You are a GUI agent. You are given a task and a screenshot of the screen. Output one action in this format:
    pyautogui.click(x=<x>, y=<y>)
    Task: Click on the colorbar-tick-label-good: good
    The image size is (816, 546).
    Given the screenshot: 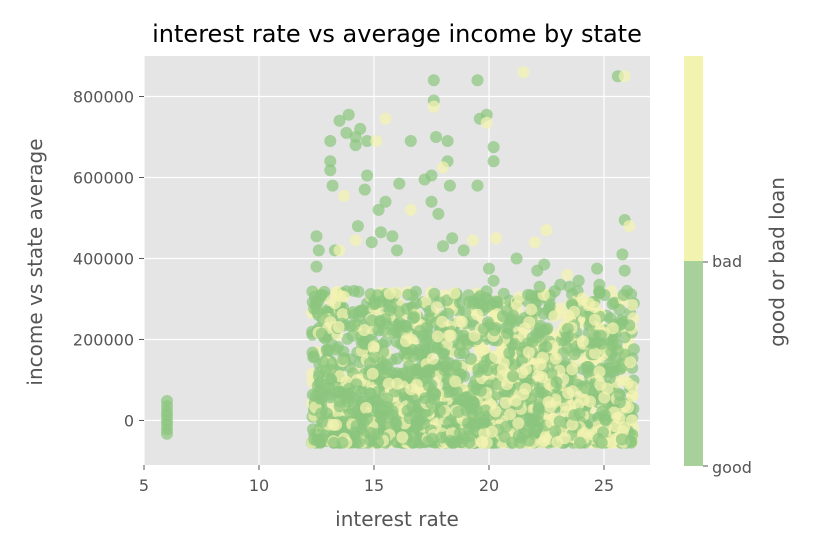 What is the action you would take?
    pyautogui.click(x=732, y=467)
    